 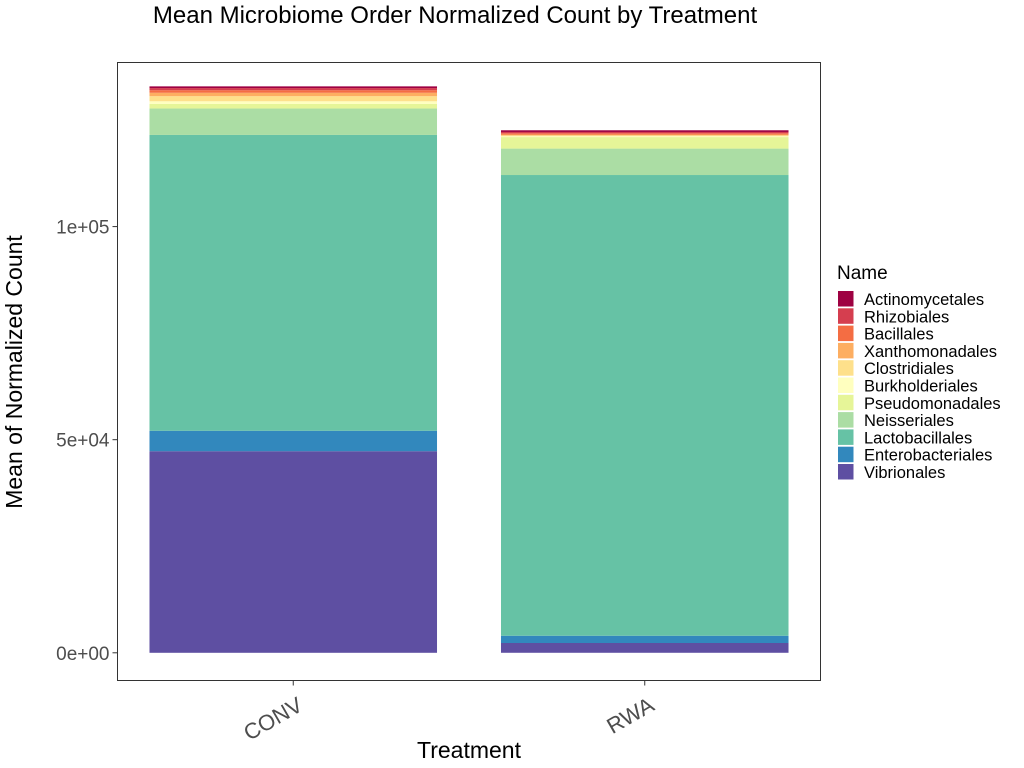 What do you see at coordinates (293, 102) in the screenshot?
I see `bar-segment-conv-burkholderiales` at bounding box center [293, 102].